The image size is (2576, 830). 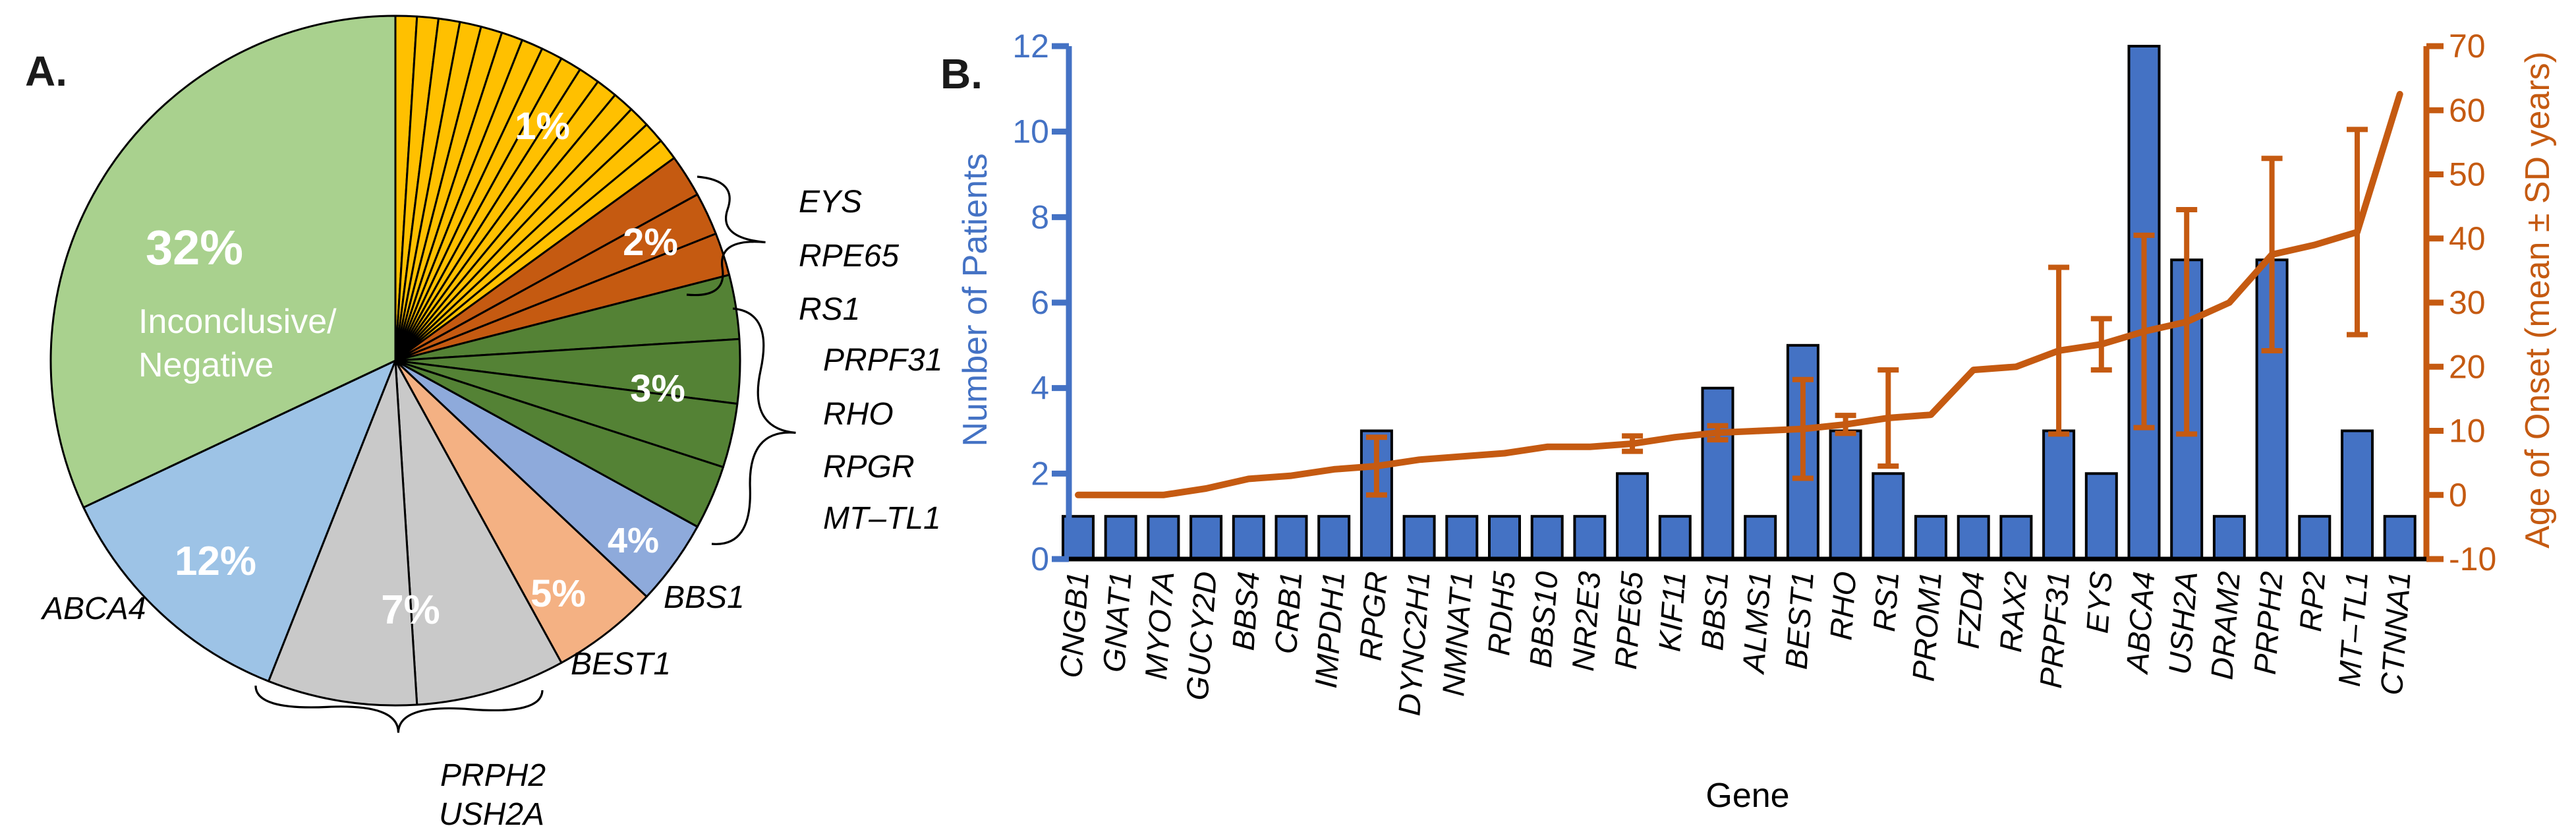 I want to click on left-axis-tick-label: 0, so click(x=1040, y=559).